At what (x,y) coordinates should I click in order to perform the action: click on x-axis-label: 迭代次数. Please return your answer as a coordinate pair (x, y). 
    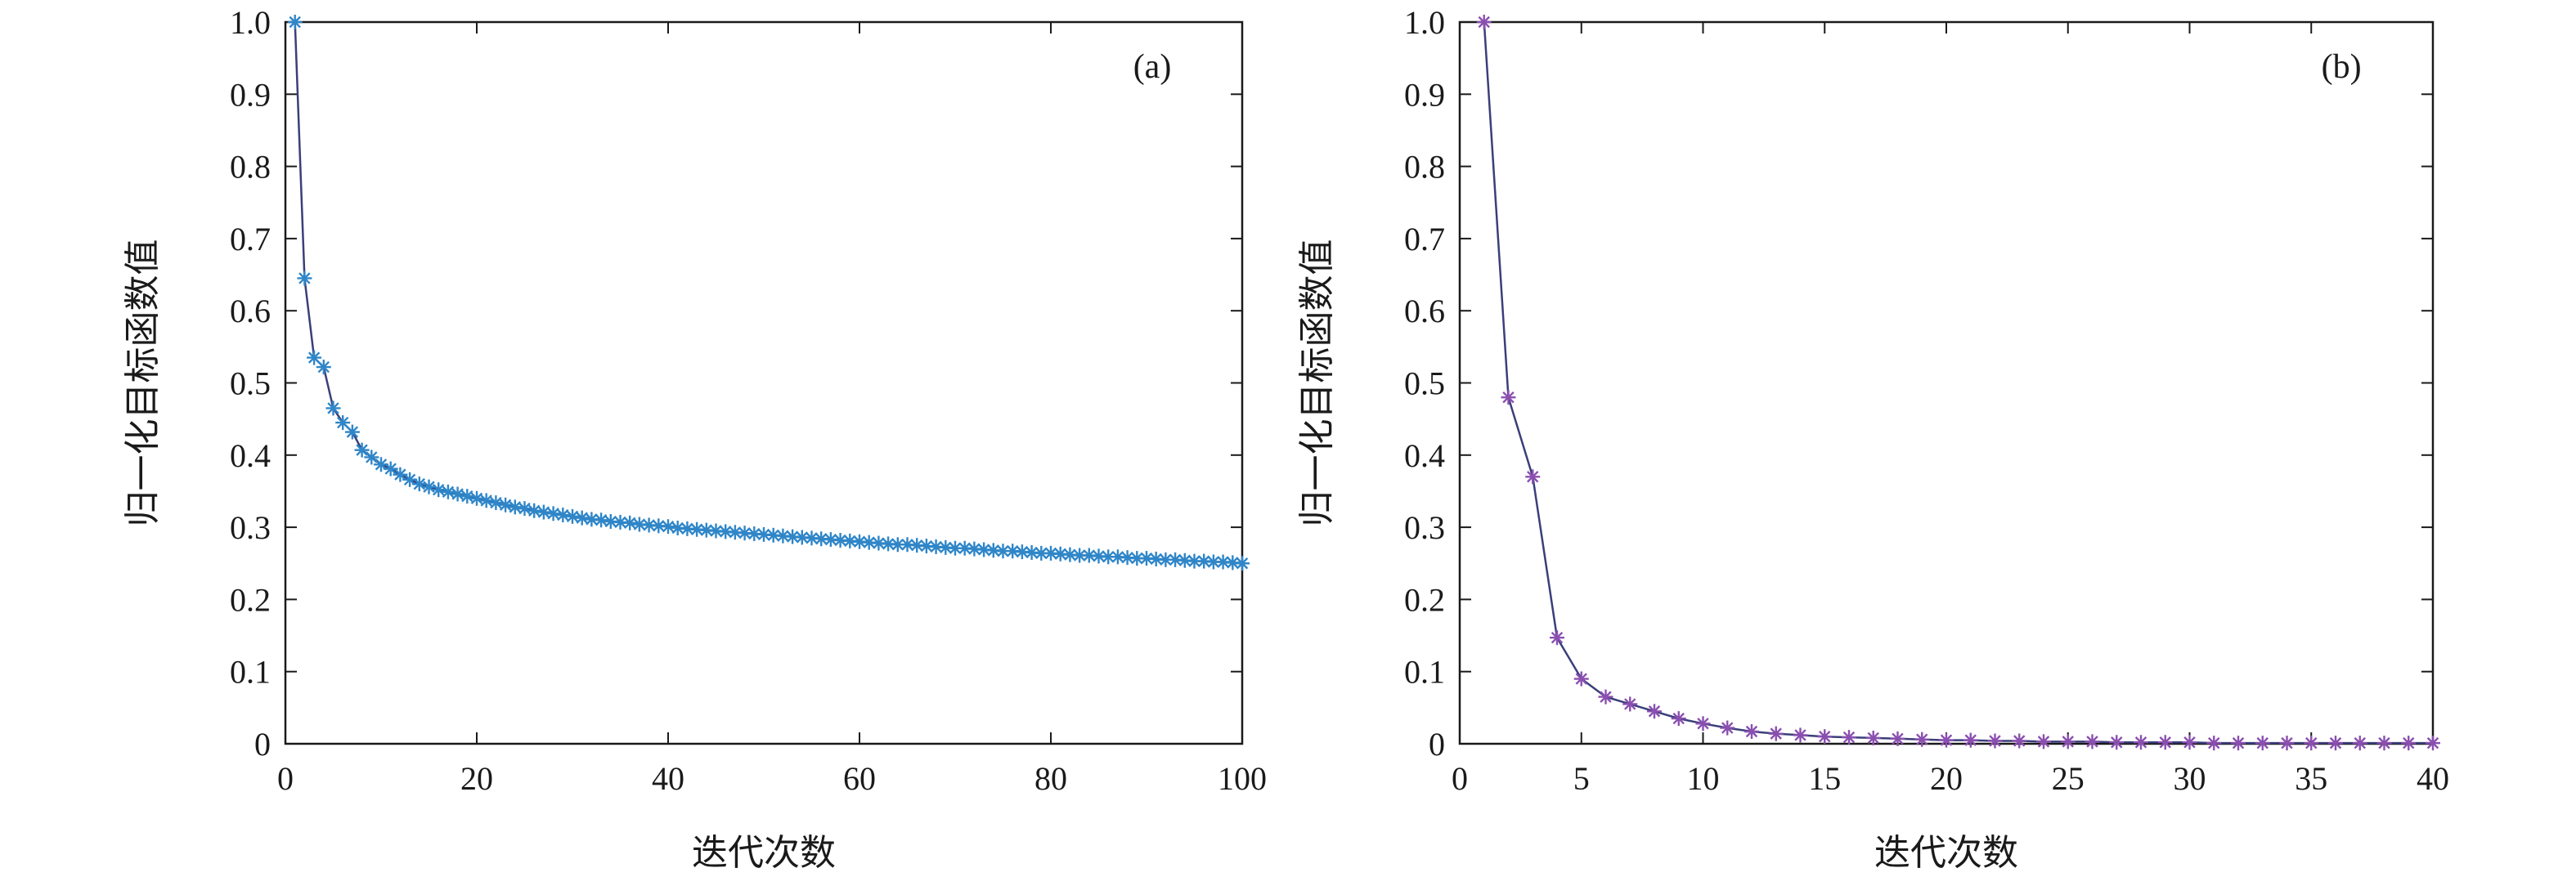
    Looking at the image, I should click on (1946, 853).